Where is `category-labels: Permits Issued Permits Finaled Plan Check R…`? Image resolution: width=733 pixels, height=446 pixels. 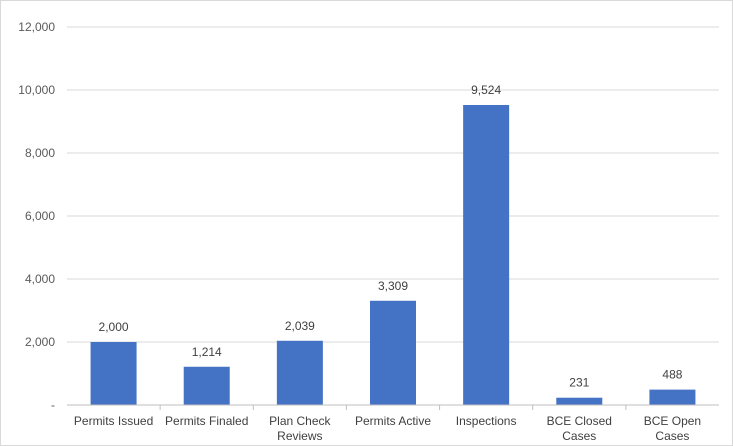 category-labels: Permits Issued Permits Finaled Plan Check R… is located at coordinates (387, 428).